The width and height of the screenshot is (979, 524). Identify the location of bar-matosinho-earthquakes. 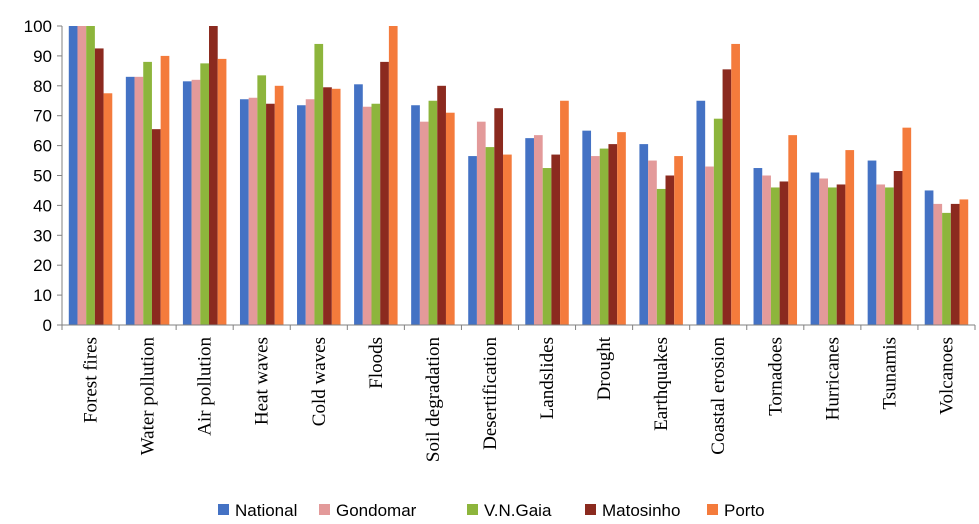
(670, 250).